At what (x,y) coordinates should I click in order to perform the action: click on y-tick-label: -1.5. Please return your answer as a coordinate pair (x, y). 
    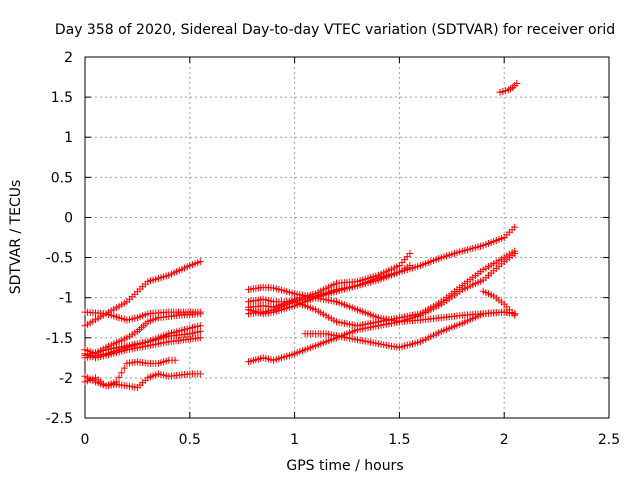
    Looking at the image, I should click on (59, 339).